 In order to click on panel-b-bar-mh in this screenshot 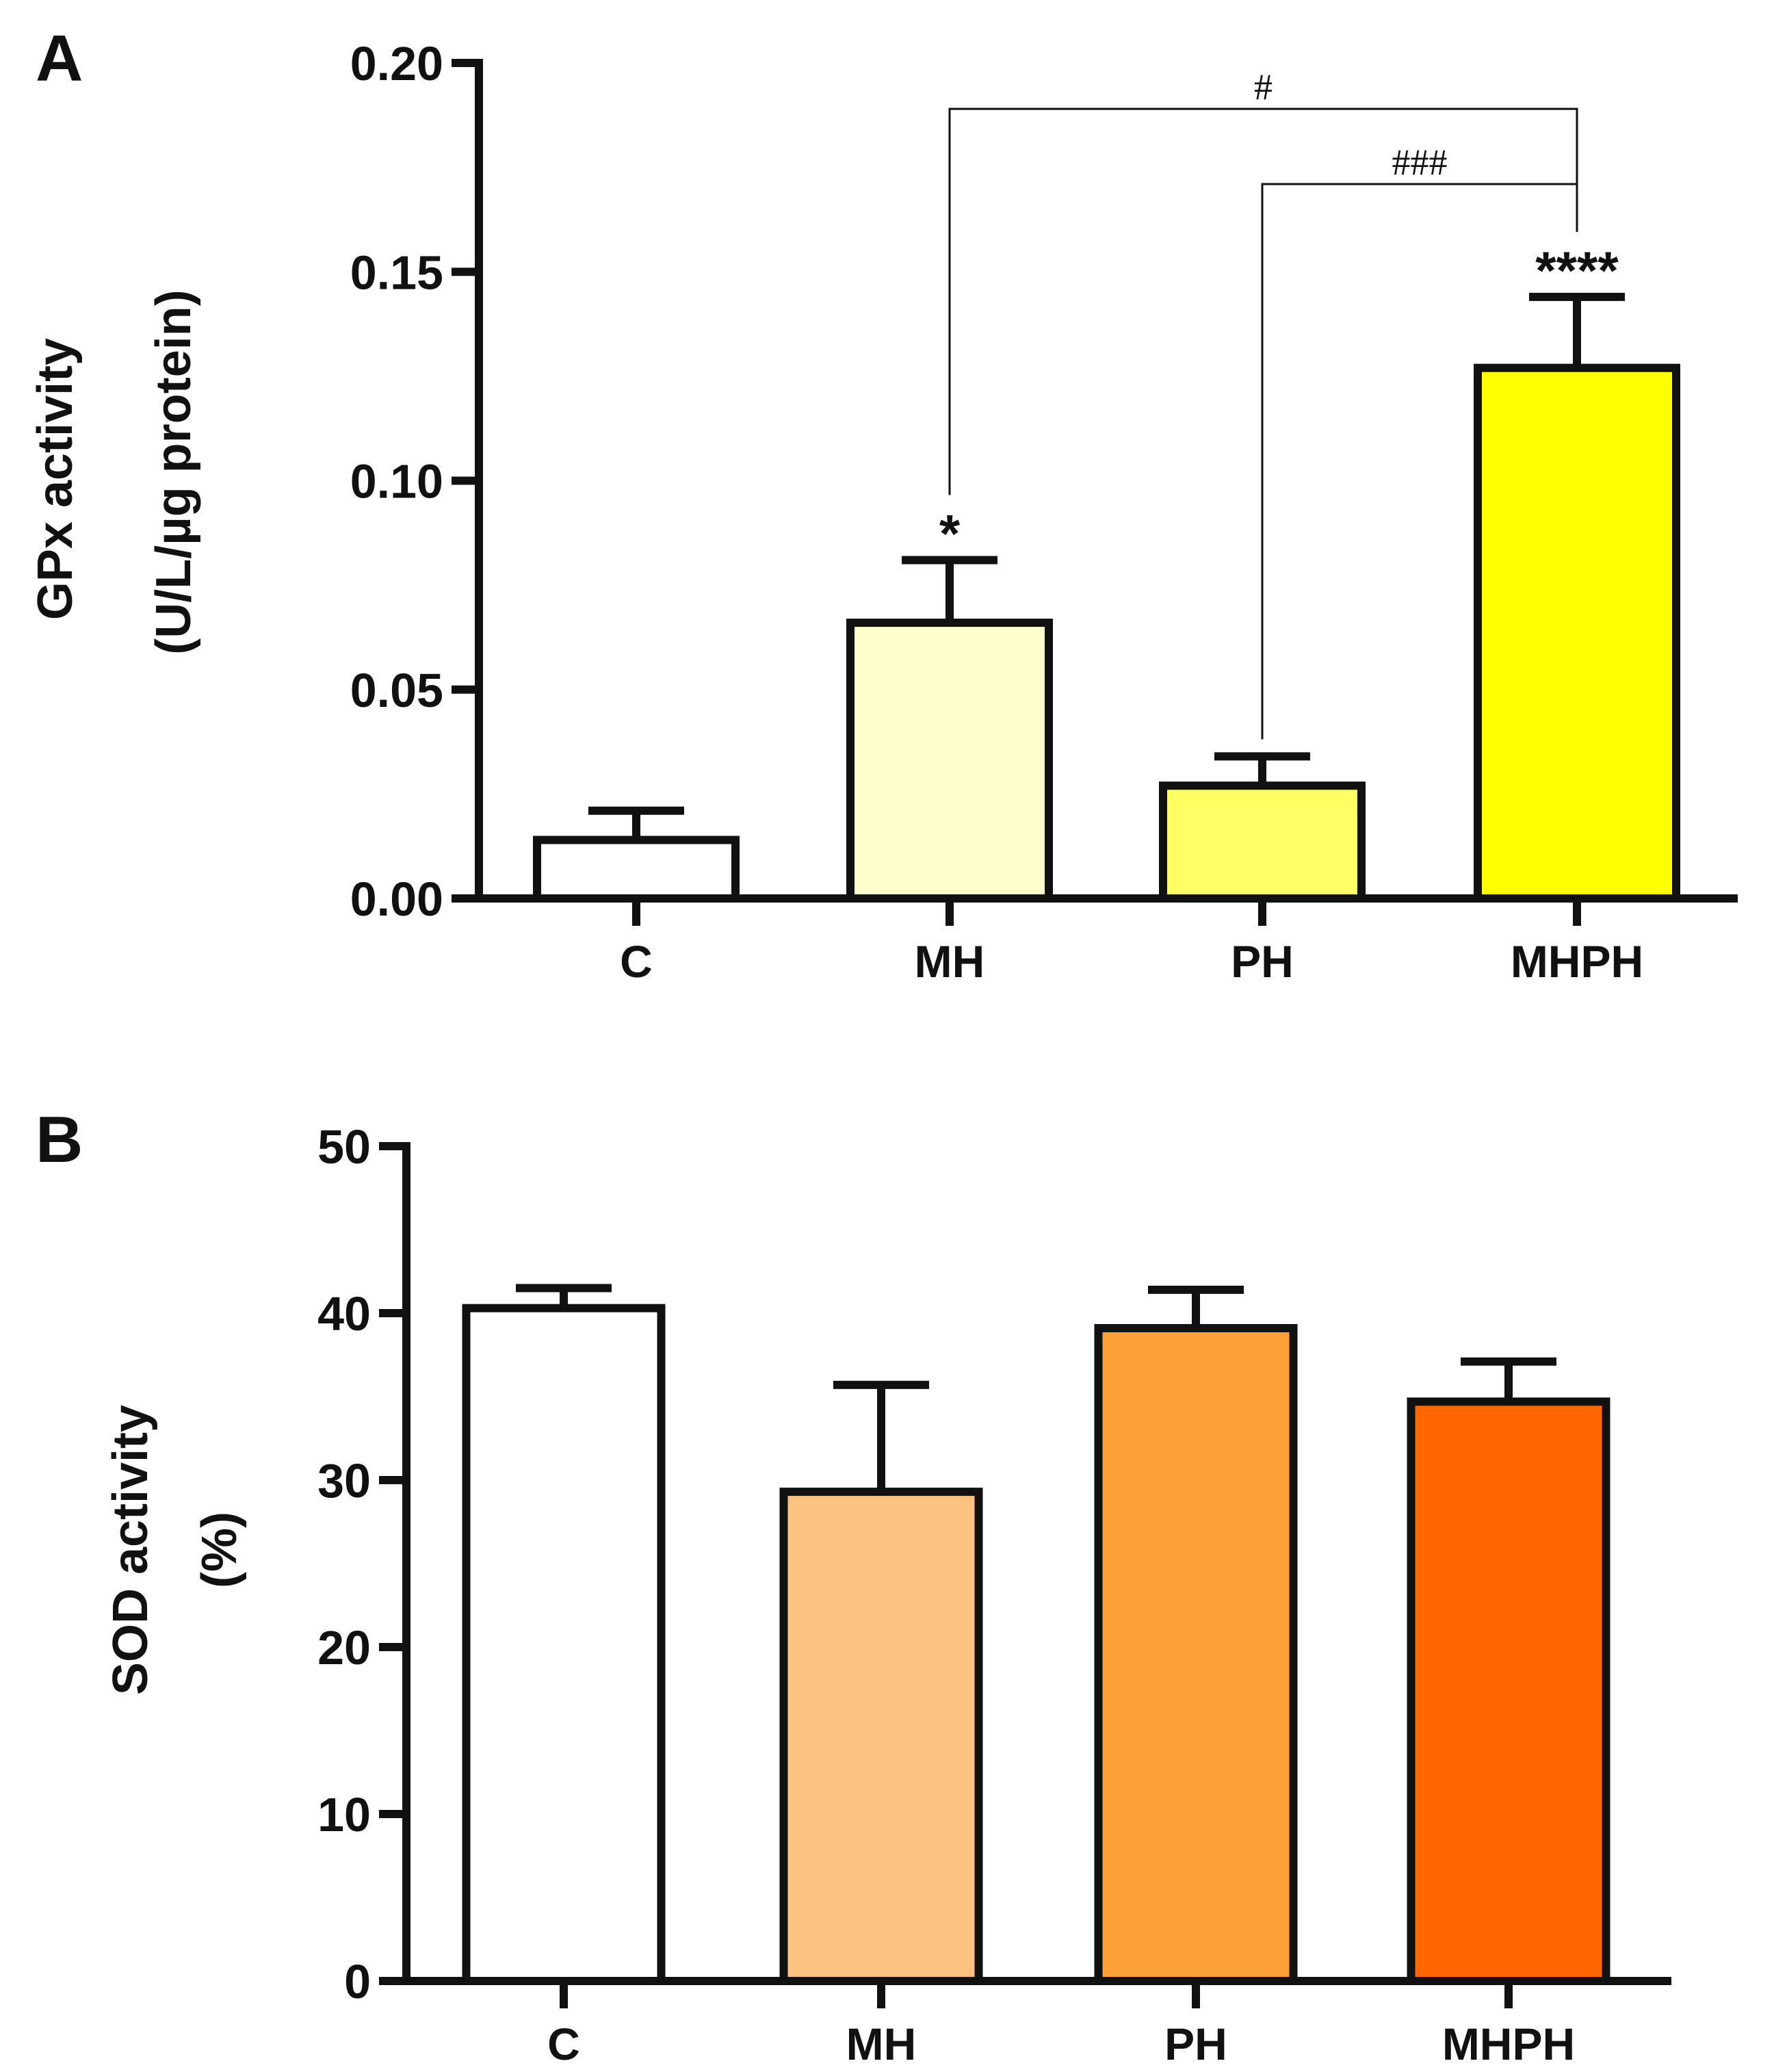, I will do `click(881, 1737)`.